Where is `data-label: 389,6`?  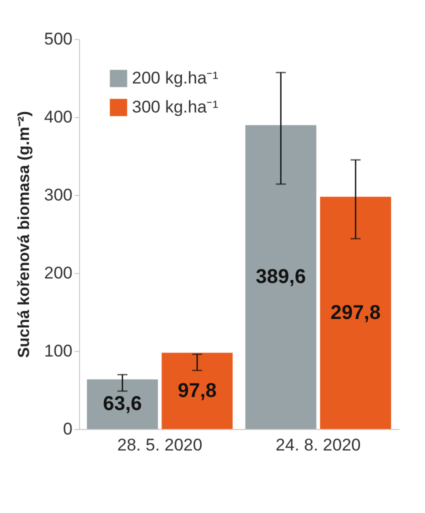 data-label: 389,6 is located at coordinates (281, 277).